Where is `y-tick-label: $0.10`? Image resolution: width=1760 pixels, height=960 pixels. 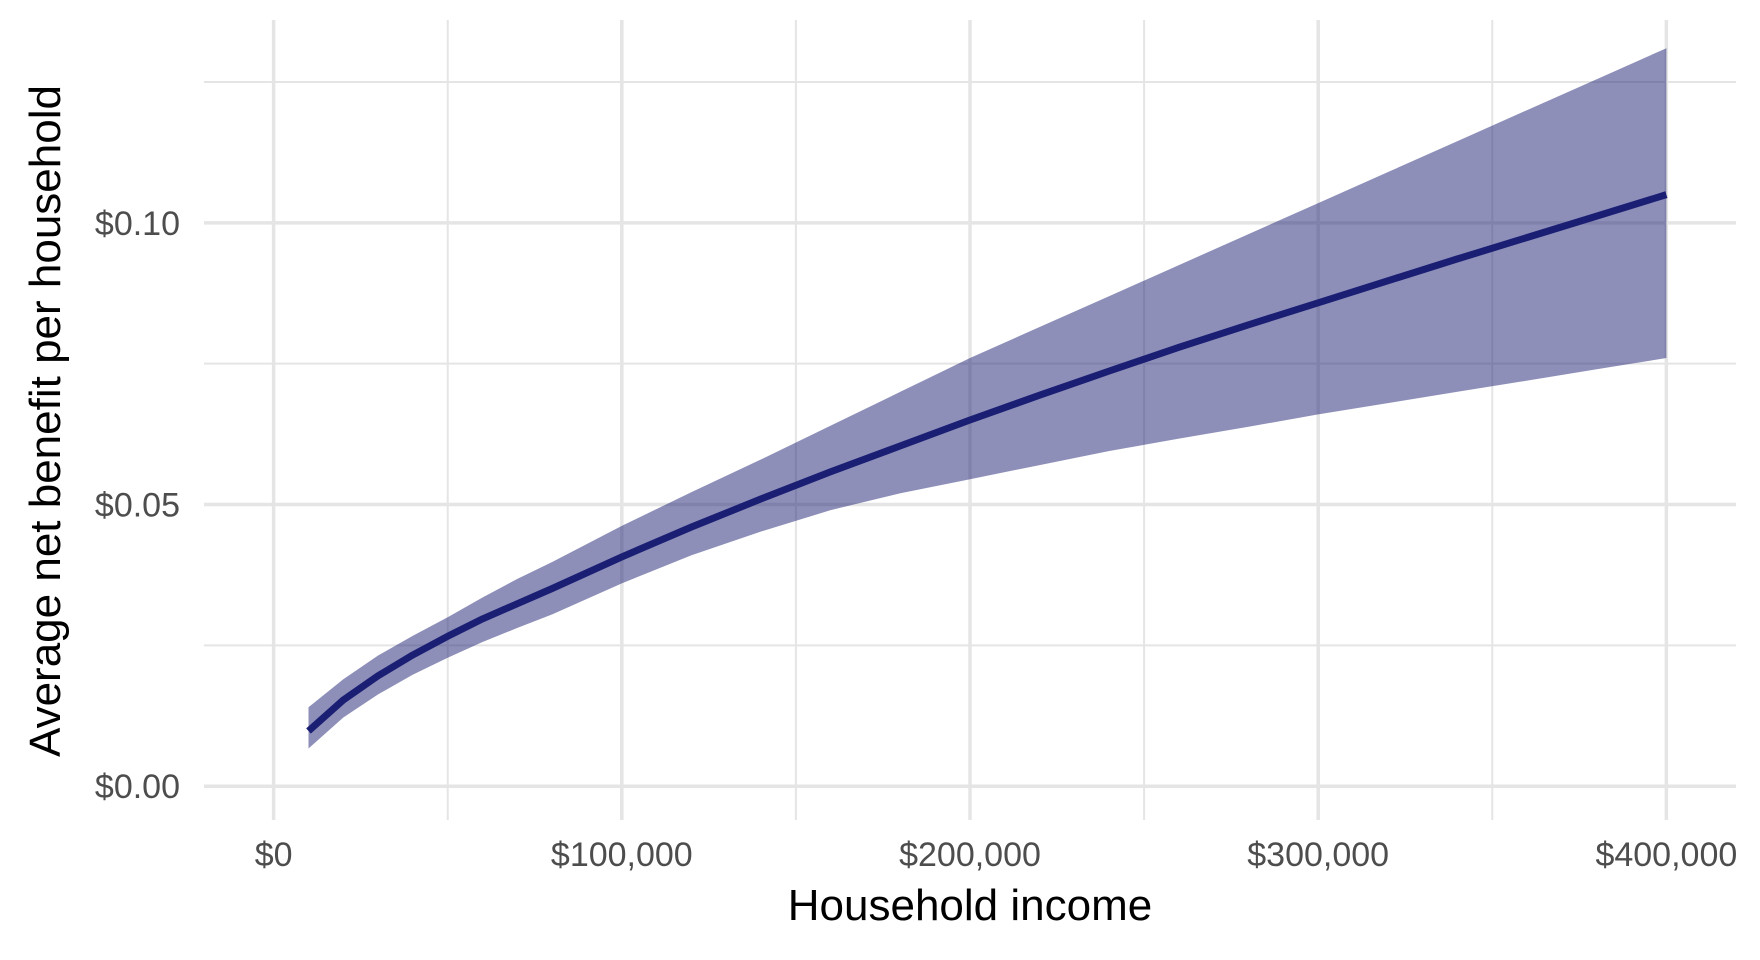
y-tick-label: $0.10 is located at coordinates (137, 224).